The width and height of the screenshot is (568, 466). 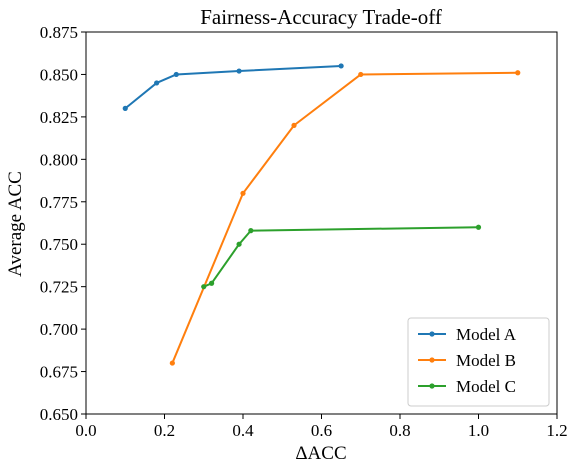 I want to click on y-tick-label: 0.675, so click(x=59, y=372).